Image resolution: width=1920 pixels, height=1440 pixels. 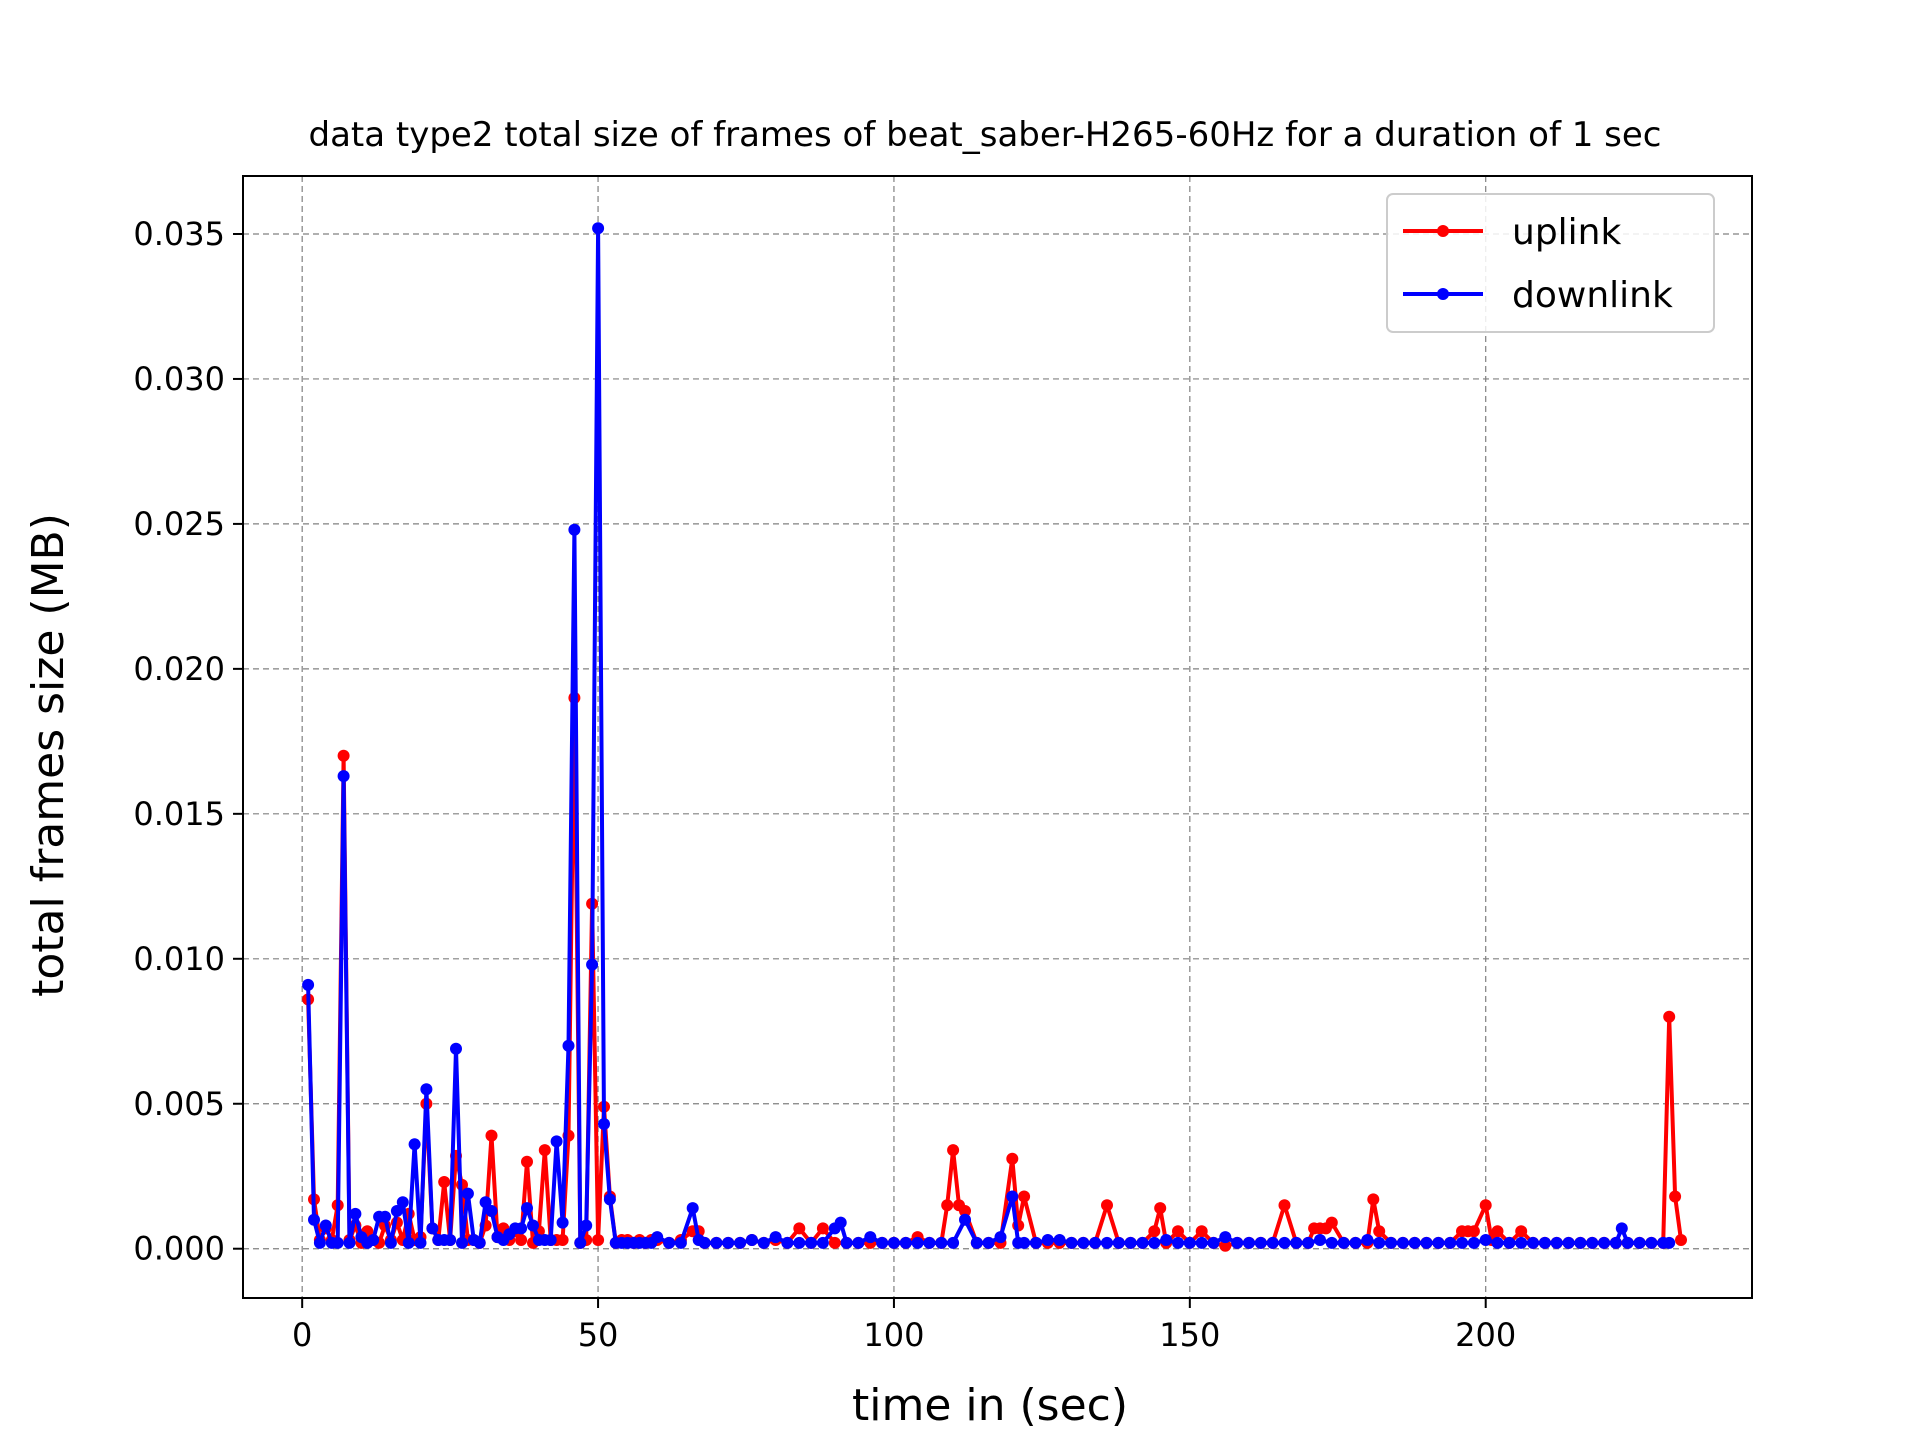 I want to click on y-tick-label: 0.020, so click(x=179, y=669).